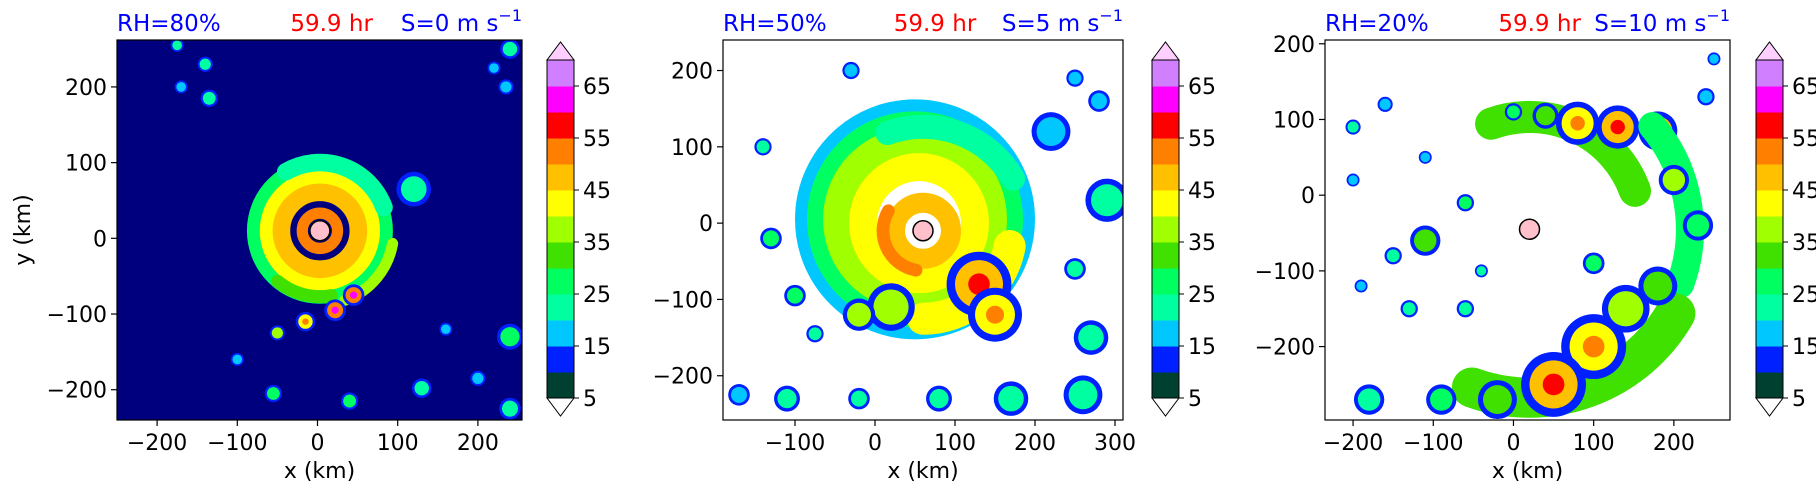 The height and width of the screenshot is (491, 1816). I want to click on storm-center-marker, so click(320, 231).